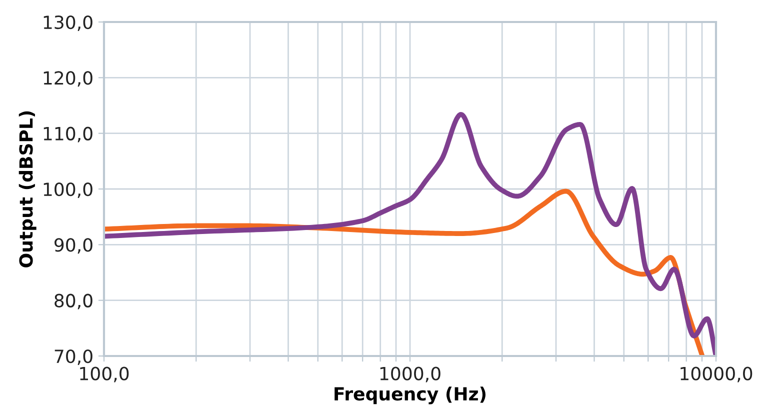 Image resolution: width=765 pixels, height=414 pixels. I want to click on x-tick-label: 10000,0, so click(716, 374).